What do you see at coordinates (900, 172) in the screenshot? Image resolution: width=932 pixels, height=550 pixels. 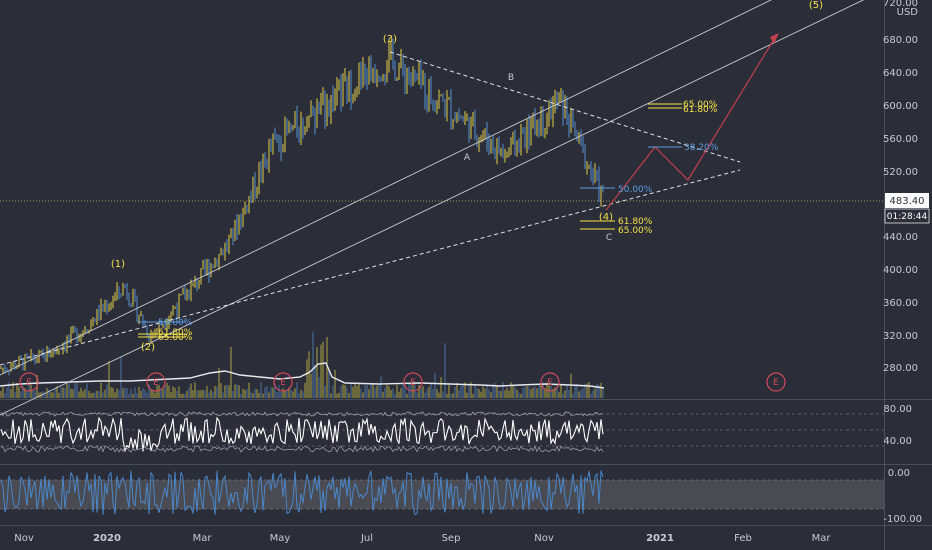 I see `price-tick: 520.00` at bounding box center [900, 172].